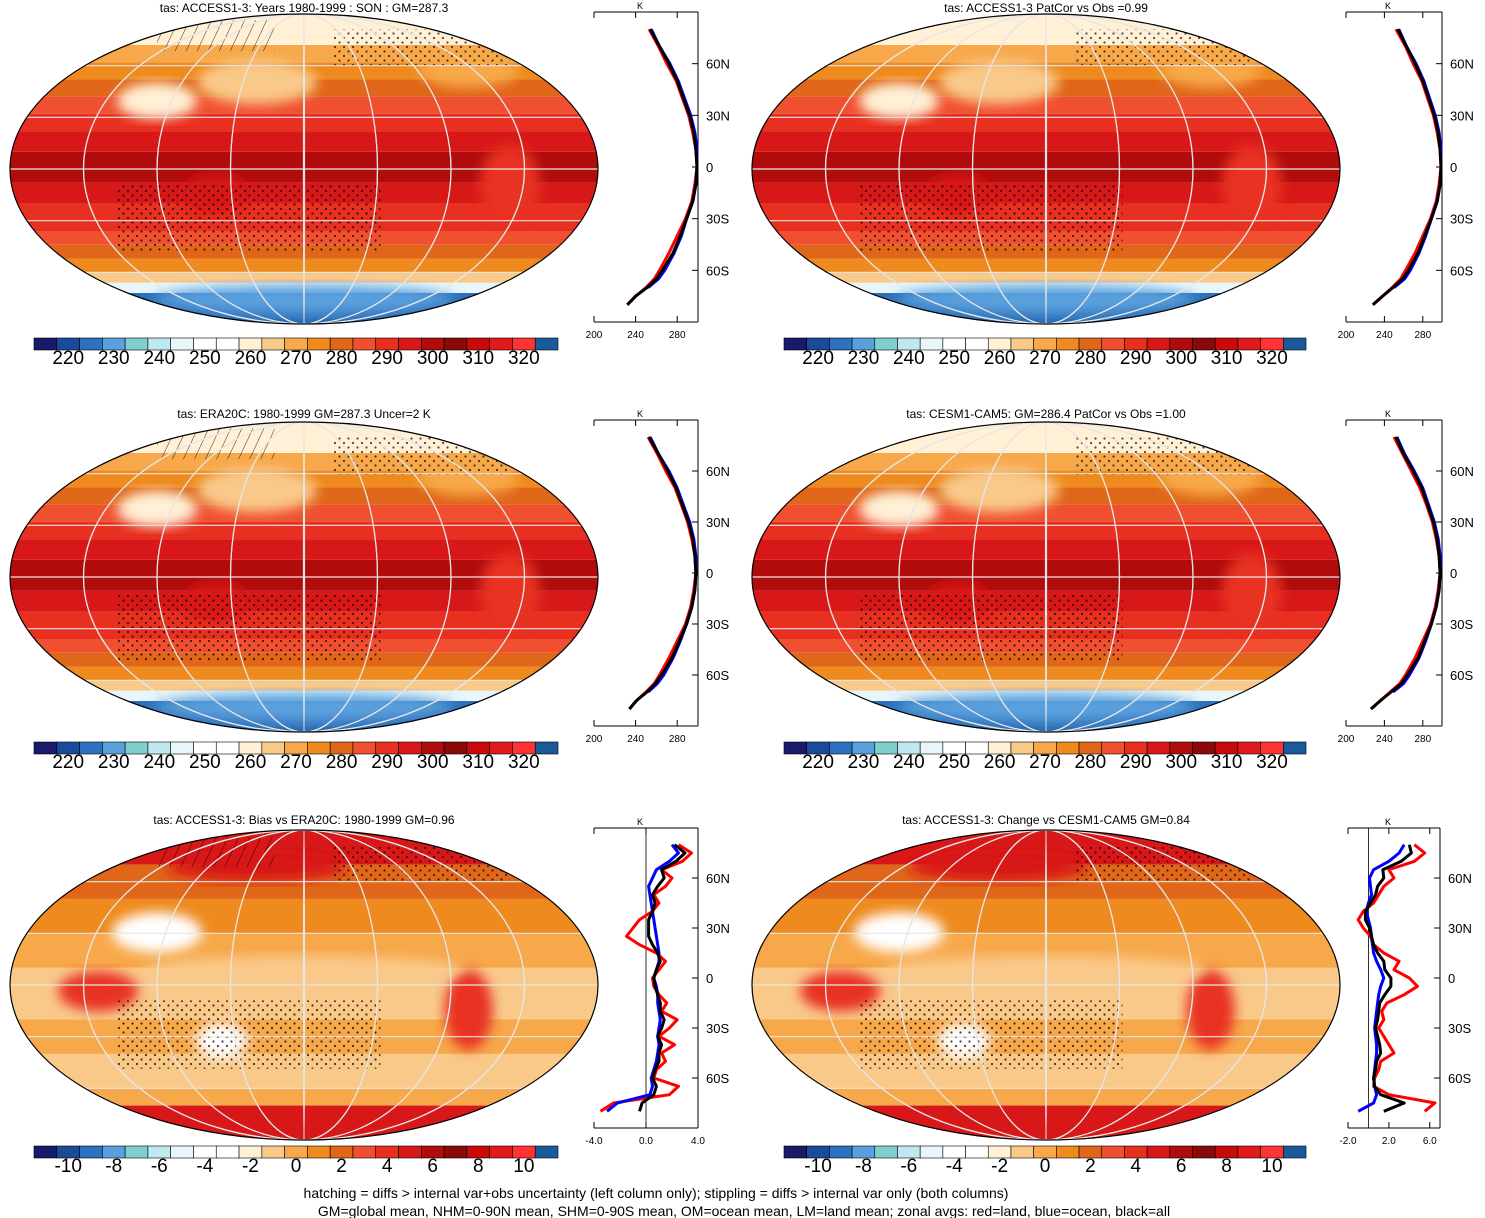 The width and height of the screenshot is (1485, 1218). I want to click on zonal-mean-plot: K -2.0 2.0 6.0 60N 30N 0 30S 60S, so click(1405, 982).